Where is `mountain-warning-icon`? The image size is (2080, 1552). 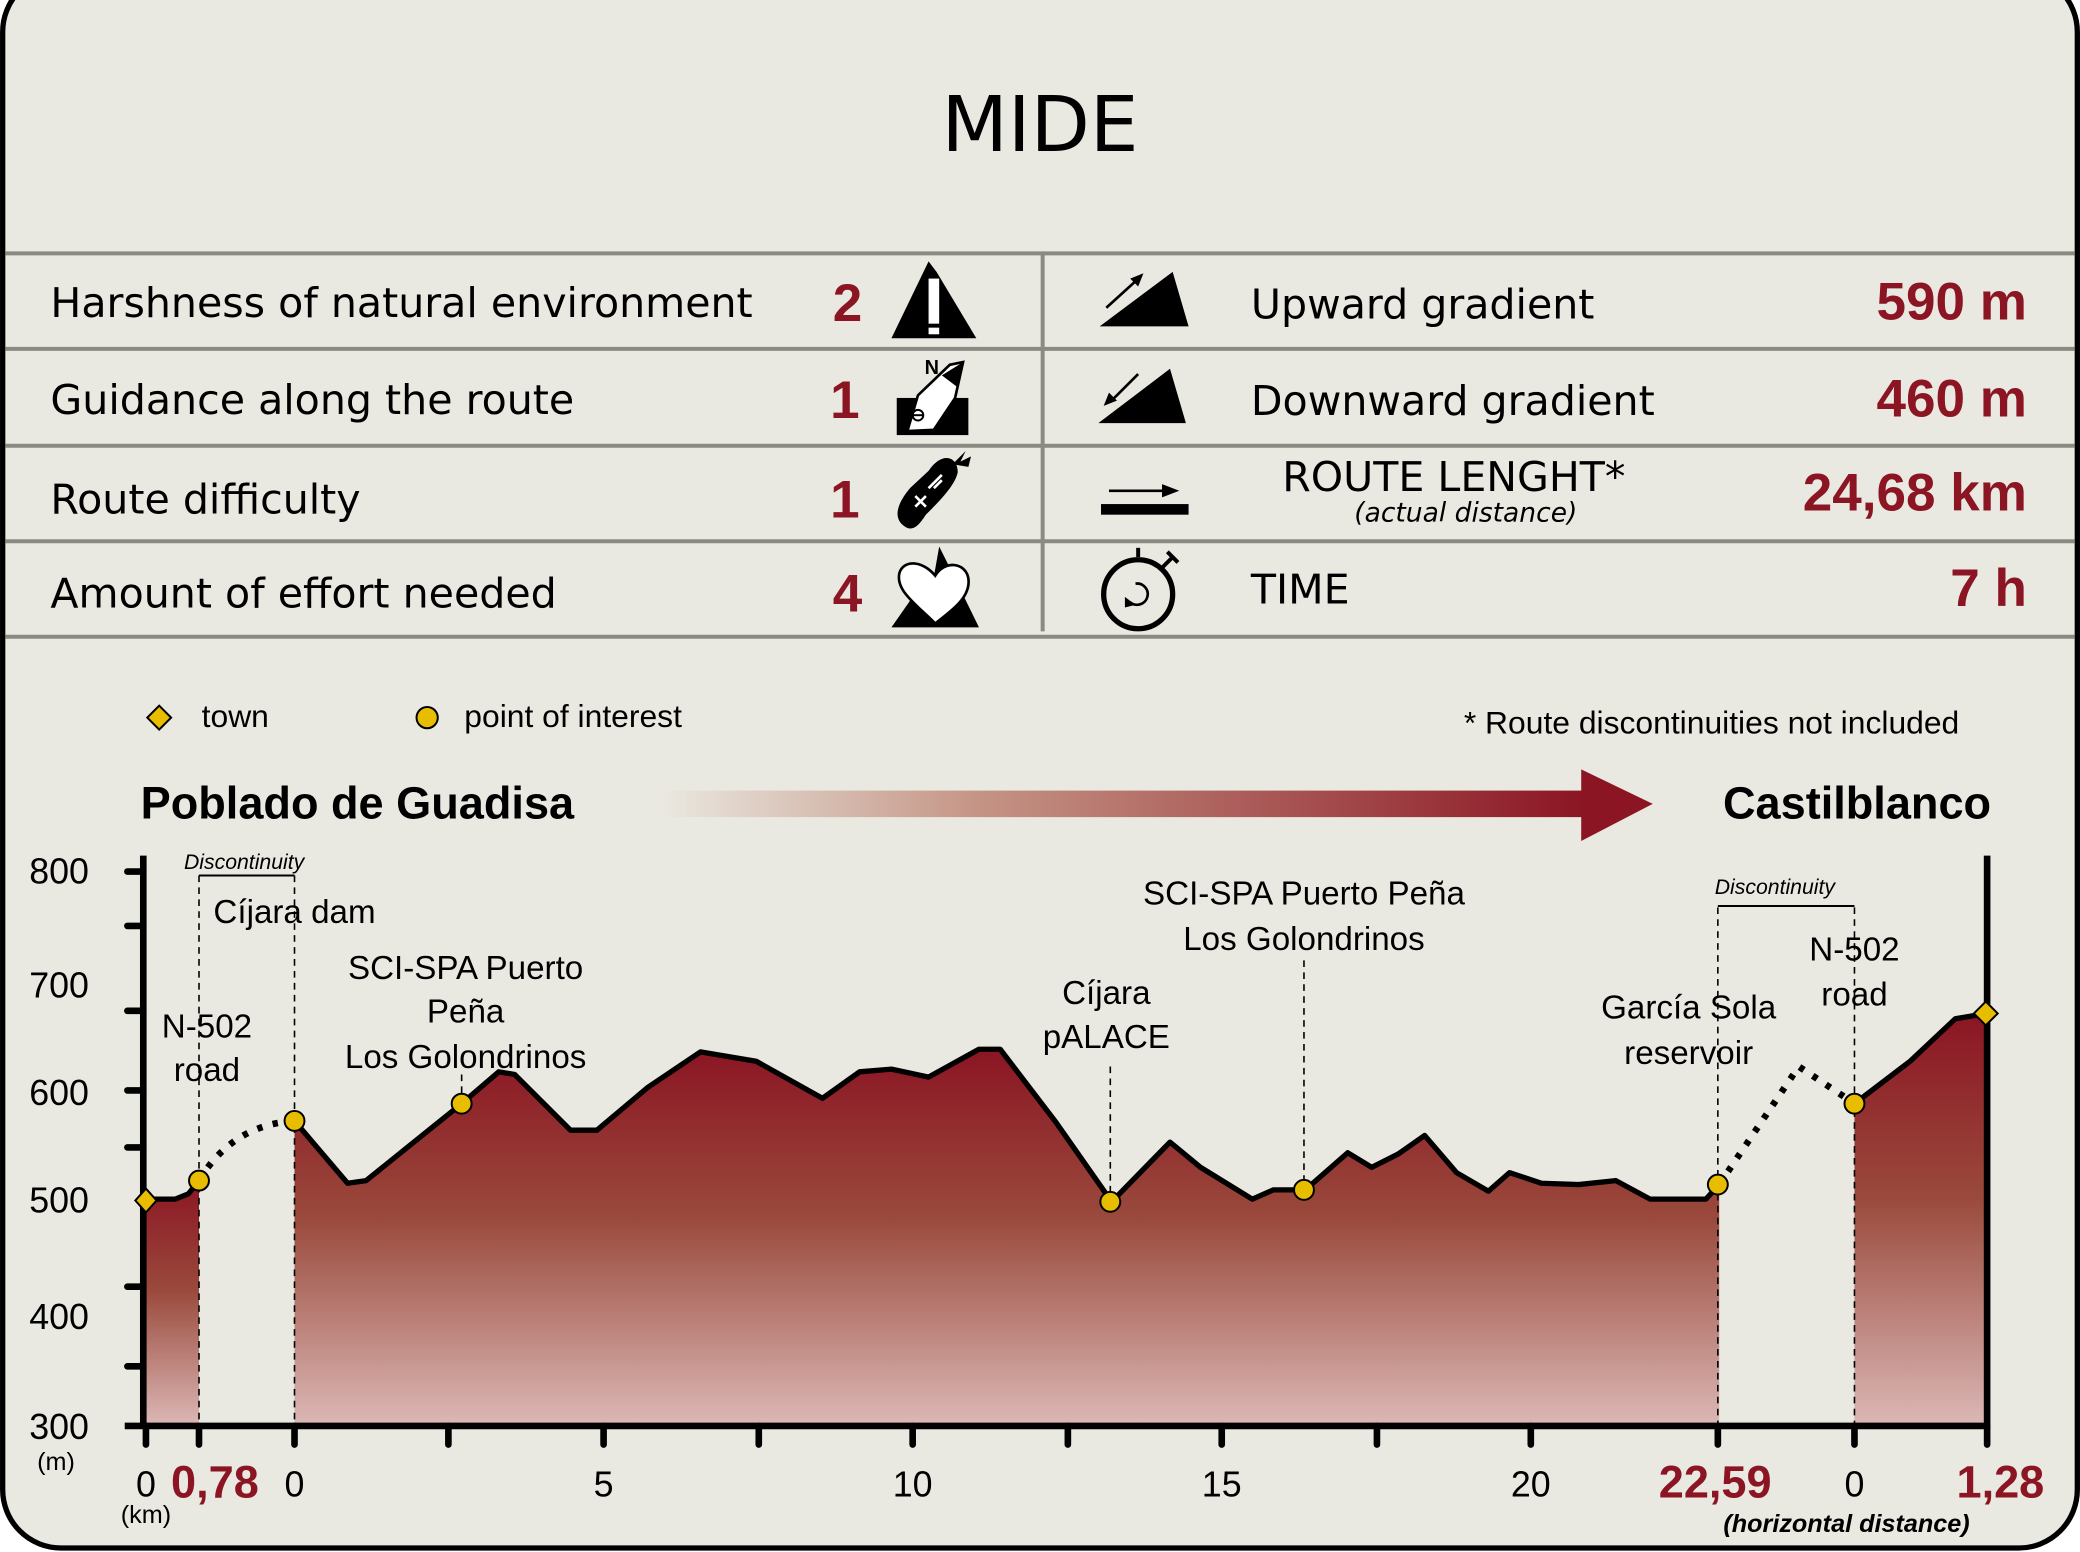
mountain-warning-icon is located at coordinates (934, 300).